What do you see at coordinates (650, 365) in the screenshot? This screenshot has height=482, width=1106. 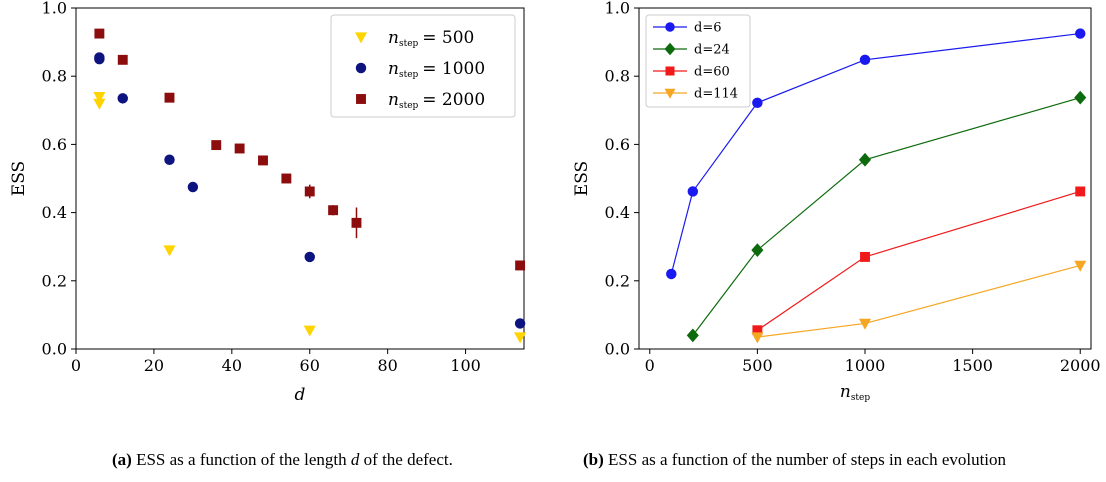 I see `chart-b-x-tick-label: 0` at bounding box center [650, 365].